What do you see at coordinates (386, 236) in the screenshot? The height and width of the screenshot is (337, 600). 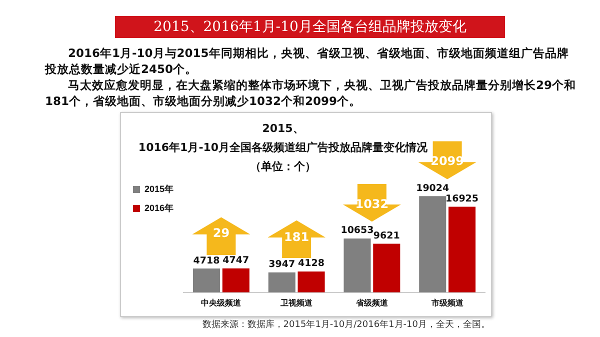 I see `data-label: 9621` at bounding box center [386, 236].